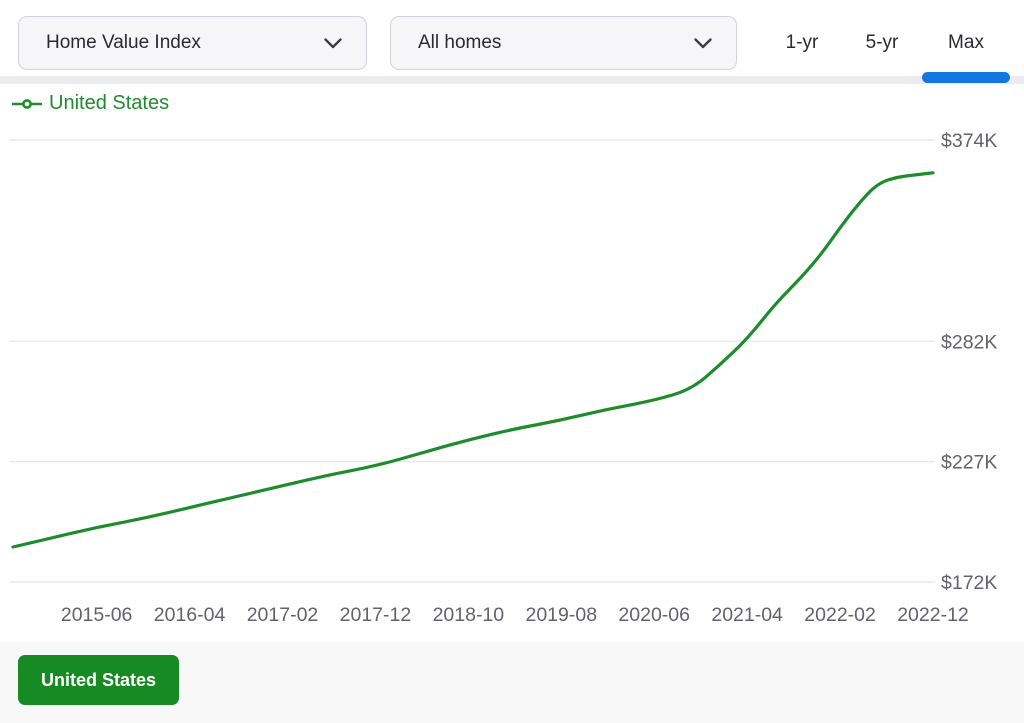  I want to click on x-axis-tick-label: 2016-04, so click(190, 615).